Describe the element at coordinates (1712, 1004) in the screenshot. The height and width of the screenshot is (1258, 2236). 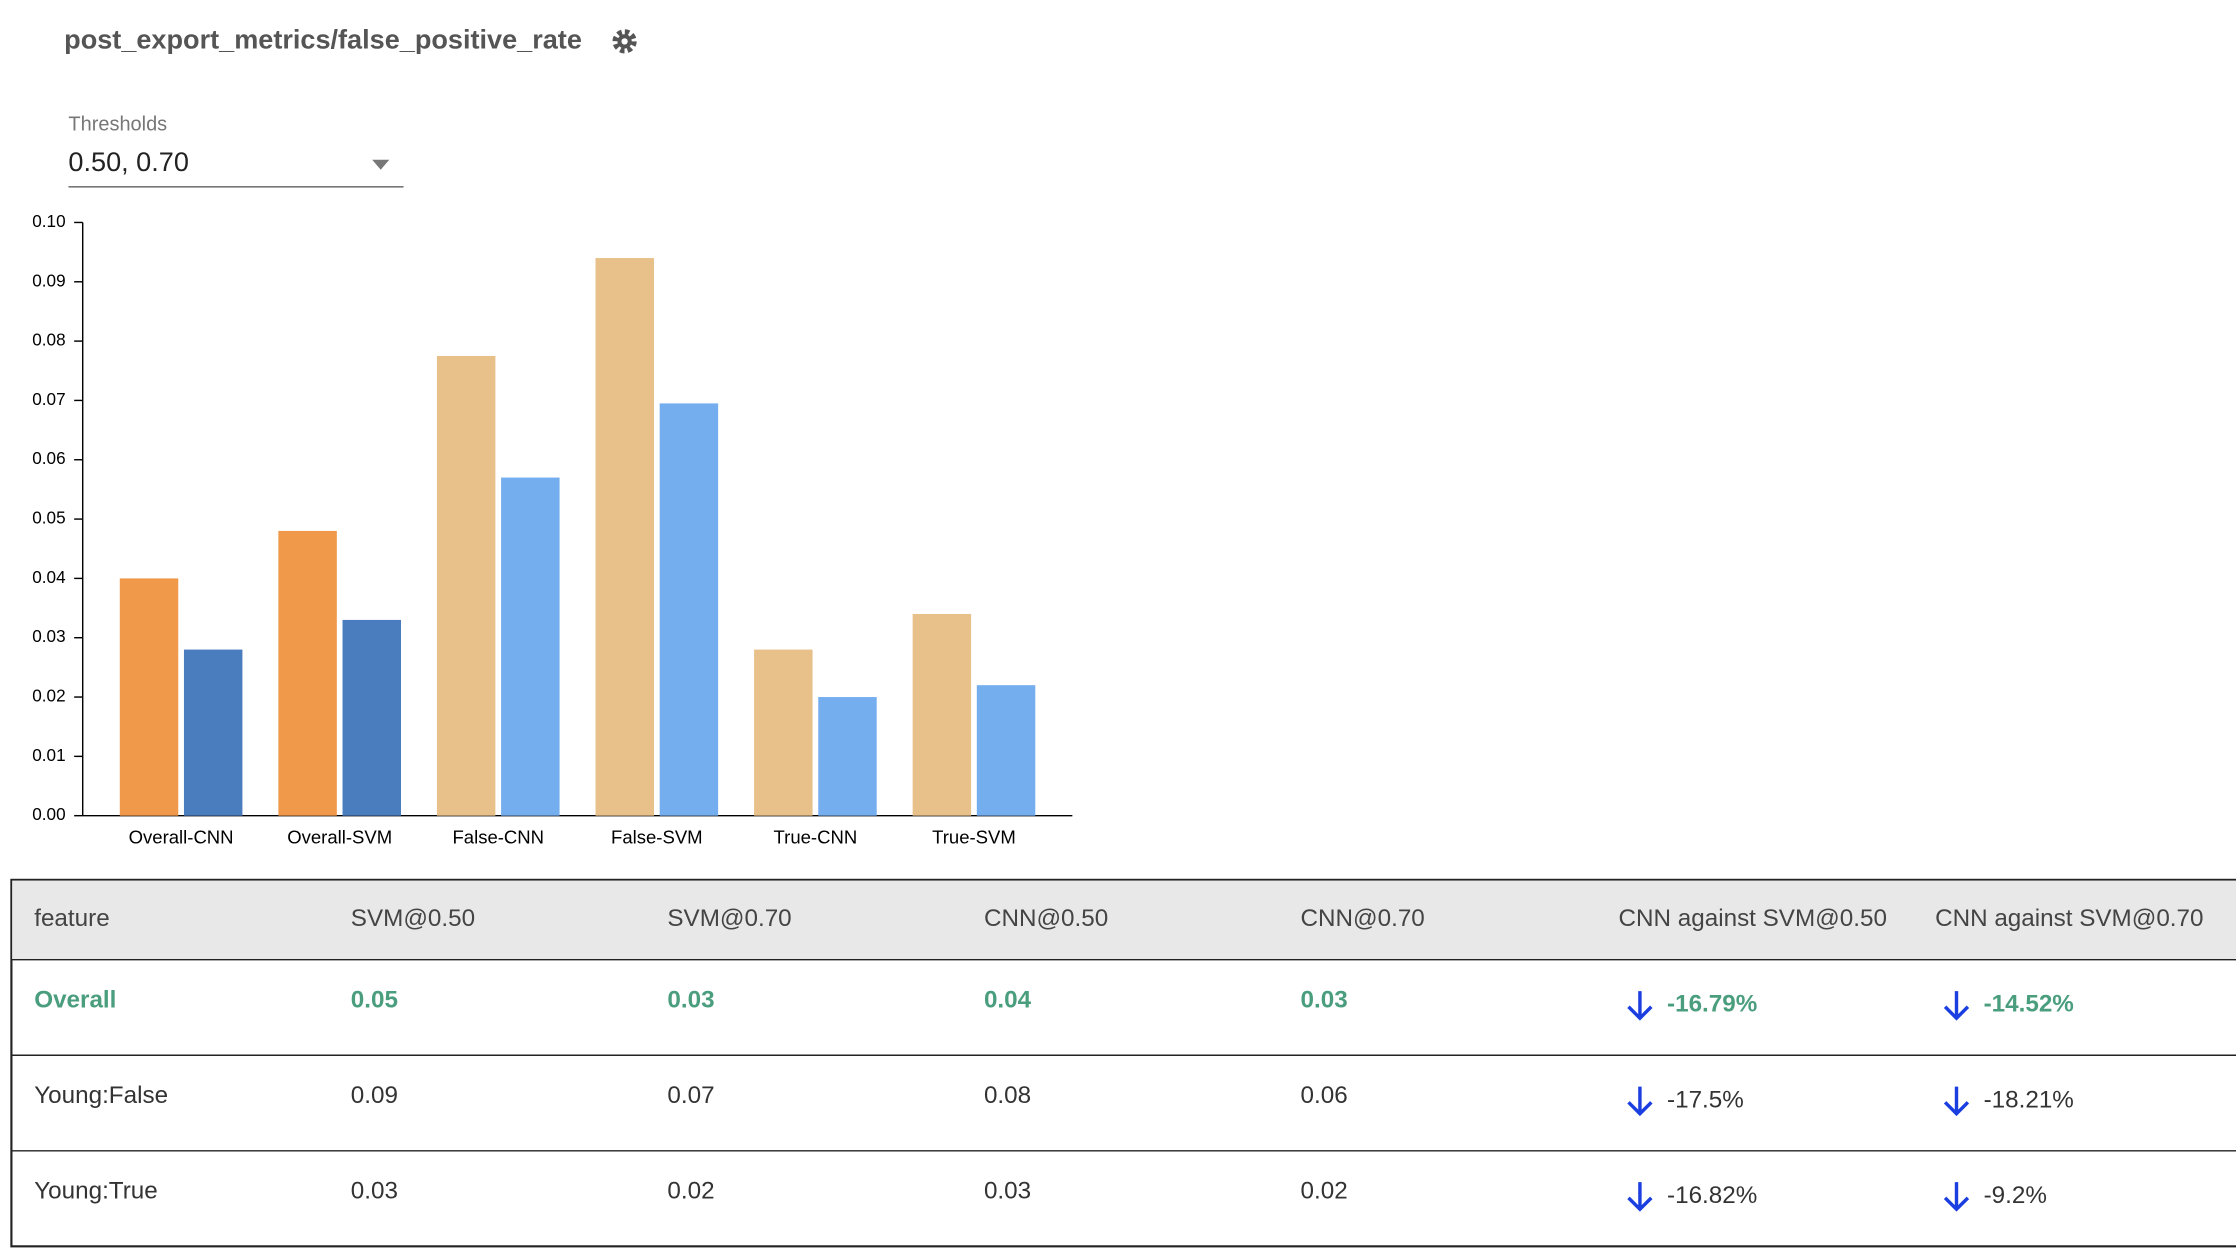
I see `table-cell: -16.79%` at that location.